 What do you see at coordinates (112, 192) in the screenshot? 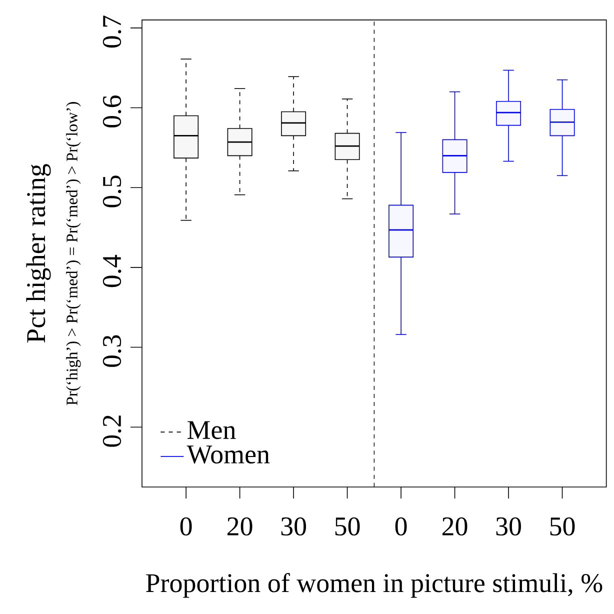
I see `y-tick-label: 0.5` at bounding box center [112, 192].